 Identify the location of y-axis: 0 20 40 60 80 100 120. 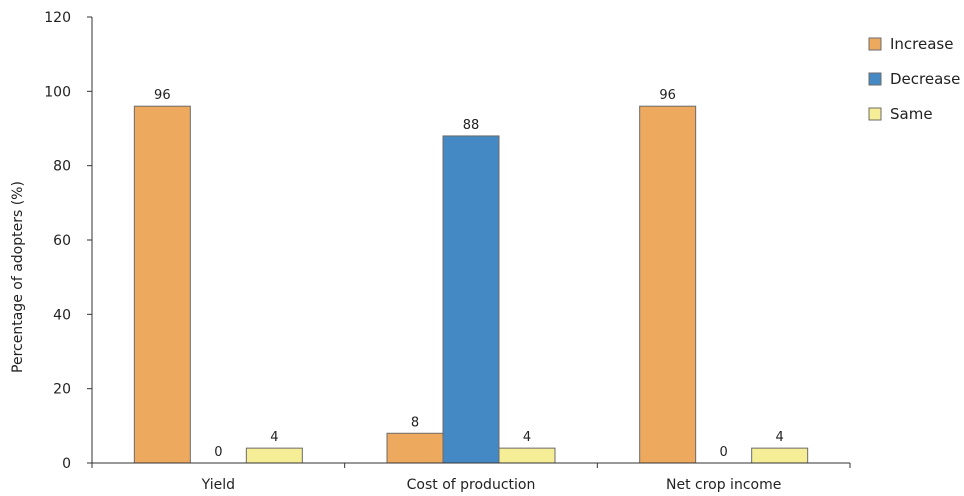
(68, 241).